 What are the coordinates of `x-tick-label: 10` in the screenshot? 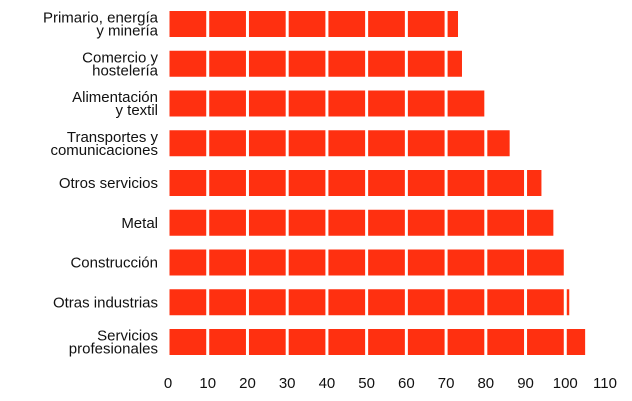 It's located at (207, 383).